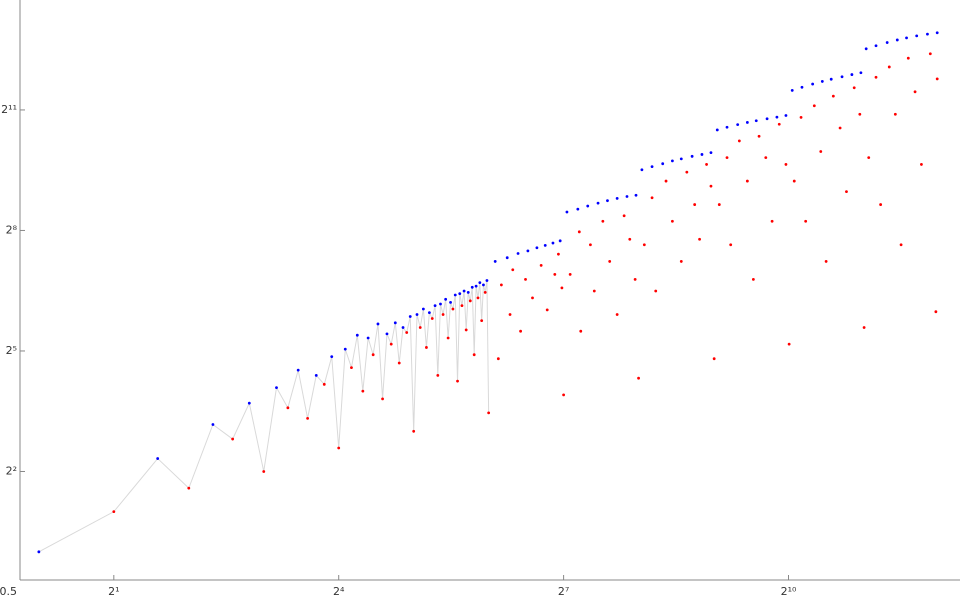 The height and width of the screenshot is (600, 960). I want to click on x-tick-label: 2⁴, so click(339, 591).